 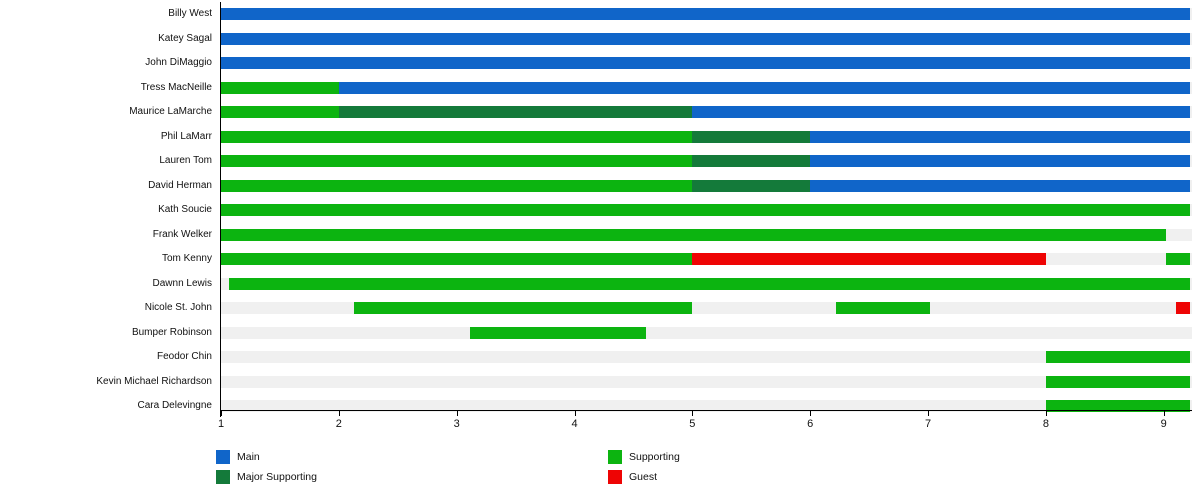 What do you see at coordinates (185, 209) in the screenshot?
I see `row-label: Kath Soucie` at bounding box center [185, 209].